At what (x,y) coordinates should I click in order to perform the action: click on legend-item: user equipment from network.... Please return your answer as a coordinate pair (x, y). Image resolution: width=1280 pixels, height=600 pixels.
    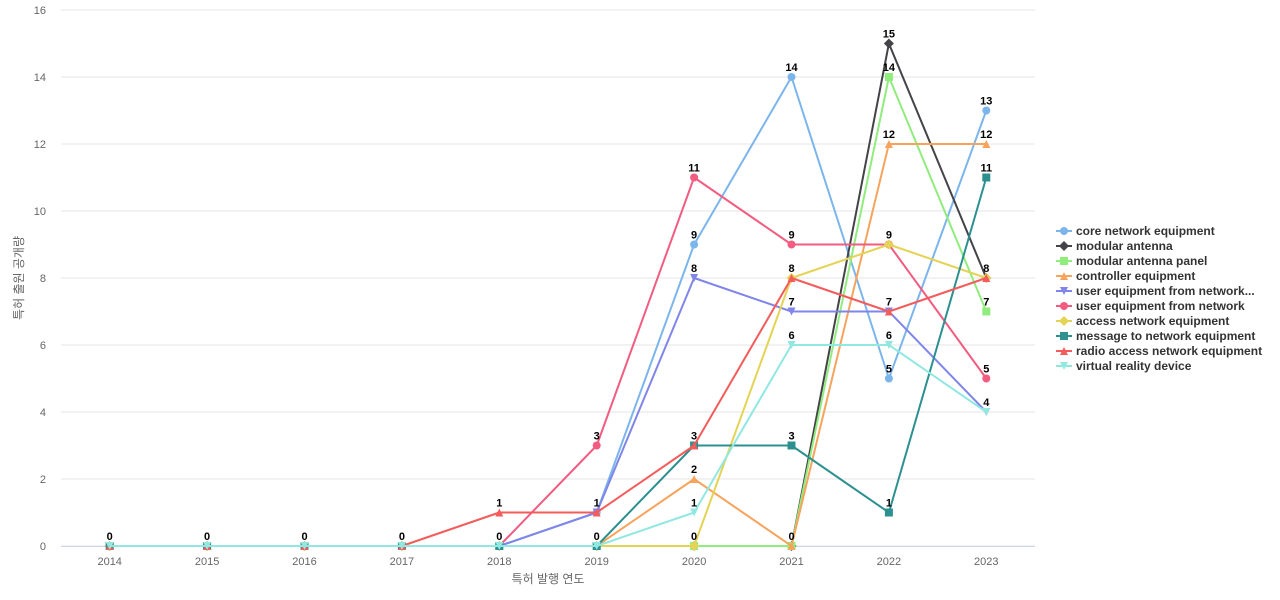
    Looking at the image, I should click on (1155, 291).